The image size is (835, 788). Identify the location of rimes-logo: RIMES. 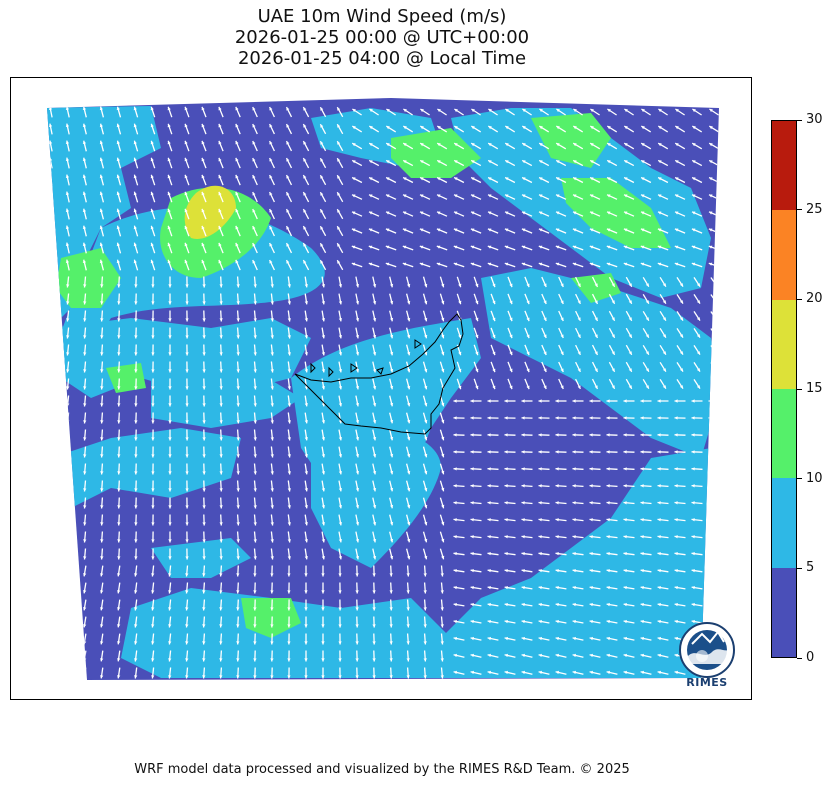
(707, 655).